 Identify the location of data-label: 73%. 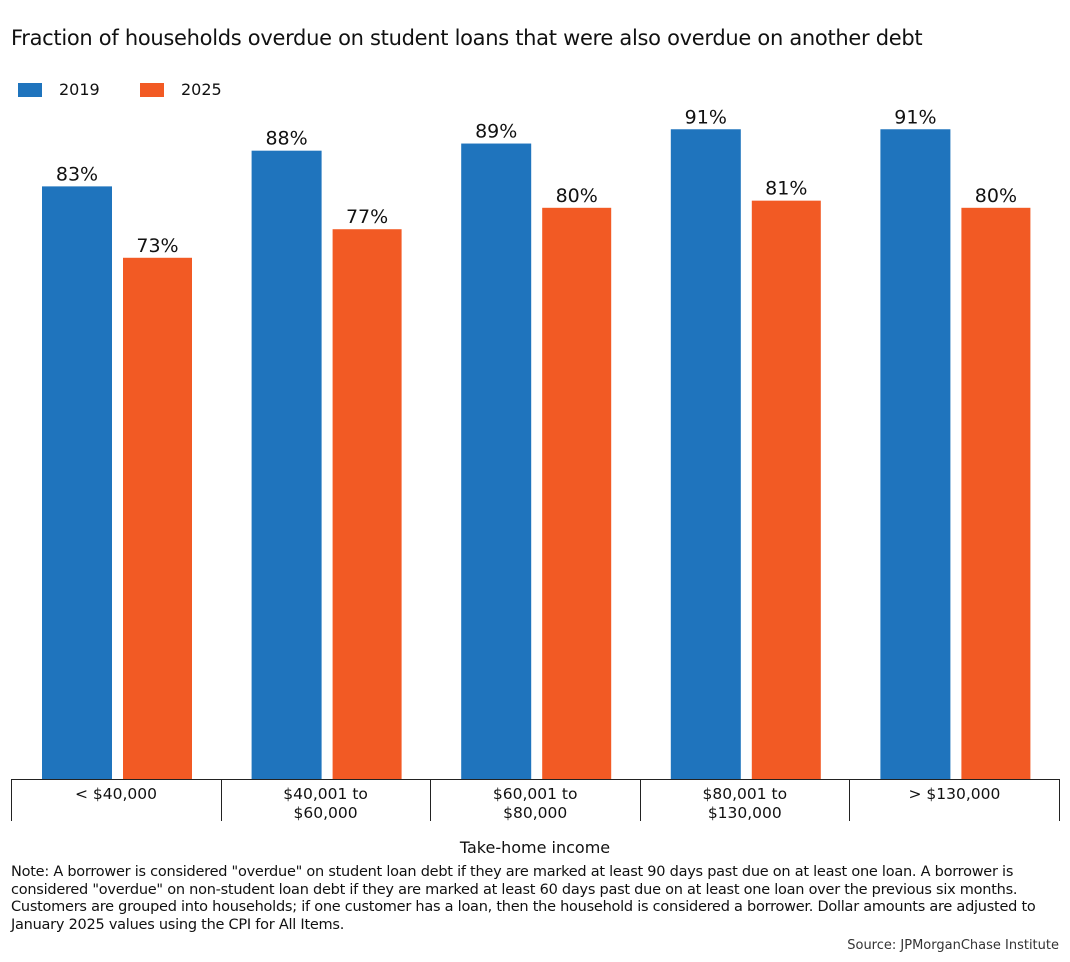
(157, 246).